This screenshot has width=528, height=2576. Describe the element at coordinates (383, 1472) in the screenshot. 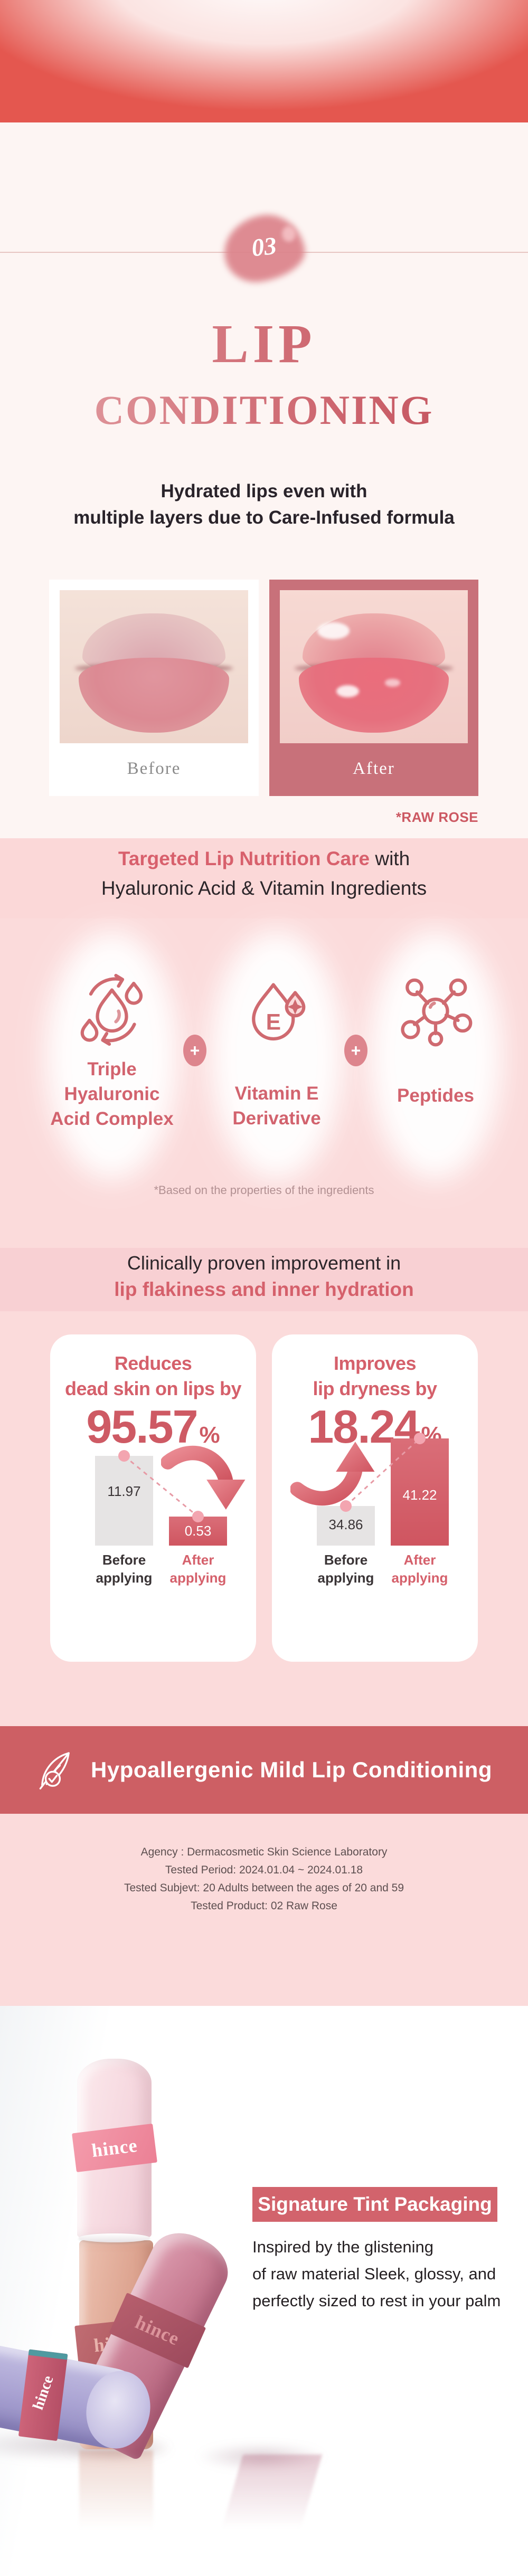

I see `stat2-trend-connector` at that location.